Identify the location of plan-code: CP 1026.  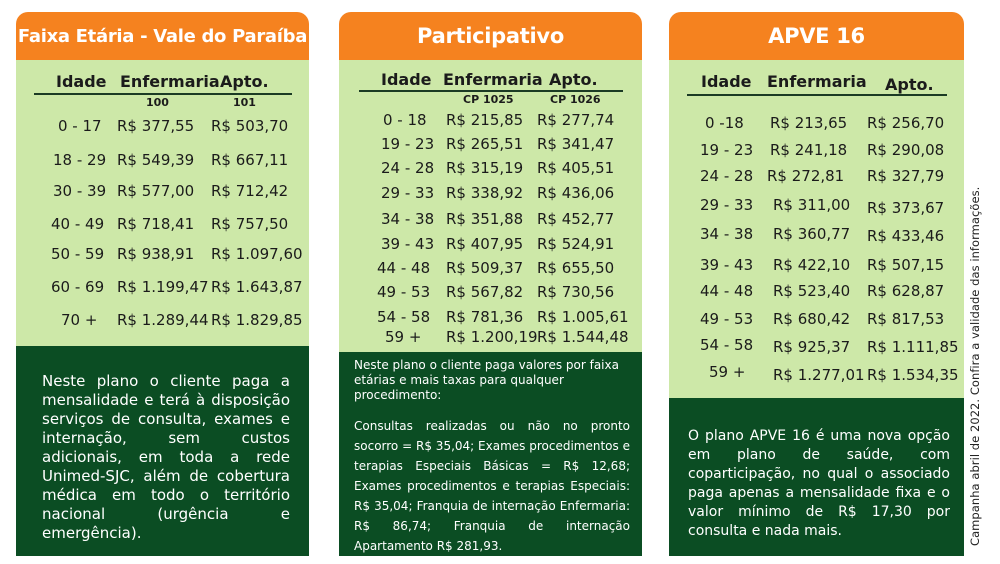
(575, 99).